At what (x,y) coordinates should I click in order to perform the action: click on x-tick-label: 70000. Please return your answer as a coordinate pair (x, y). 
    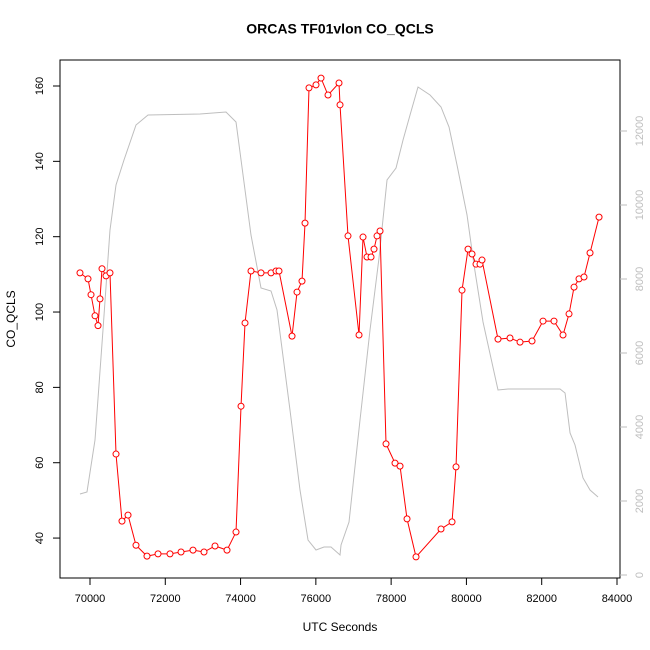
    Looking at the image, I should click on (90, 599).